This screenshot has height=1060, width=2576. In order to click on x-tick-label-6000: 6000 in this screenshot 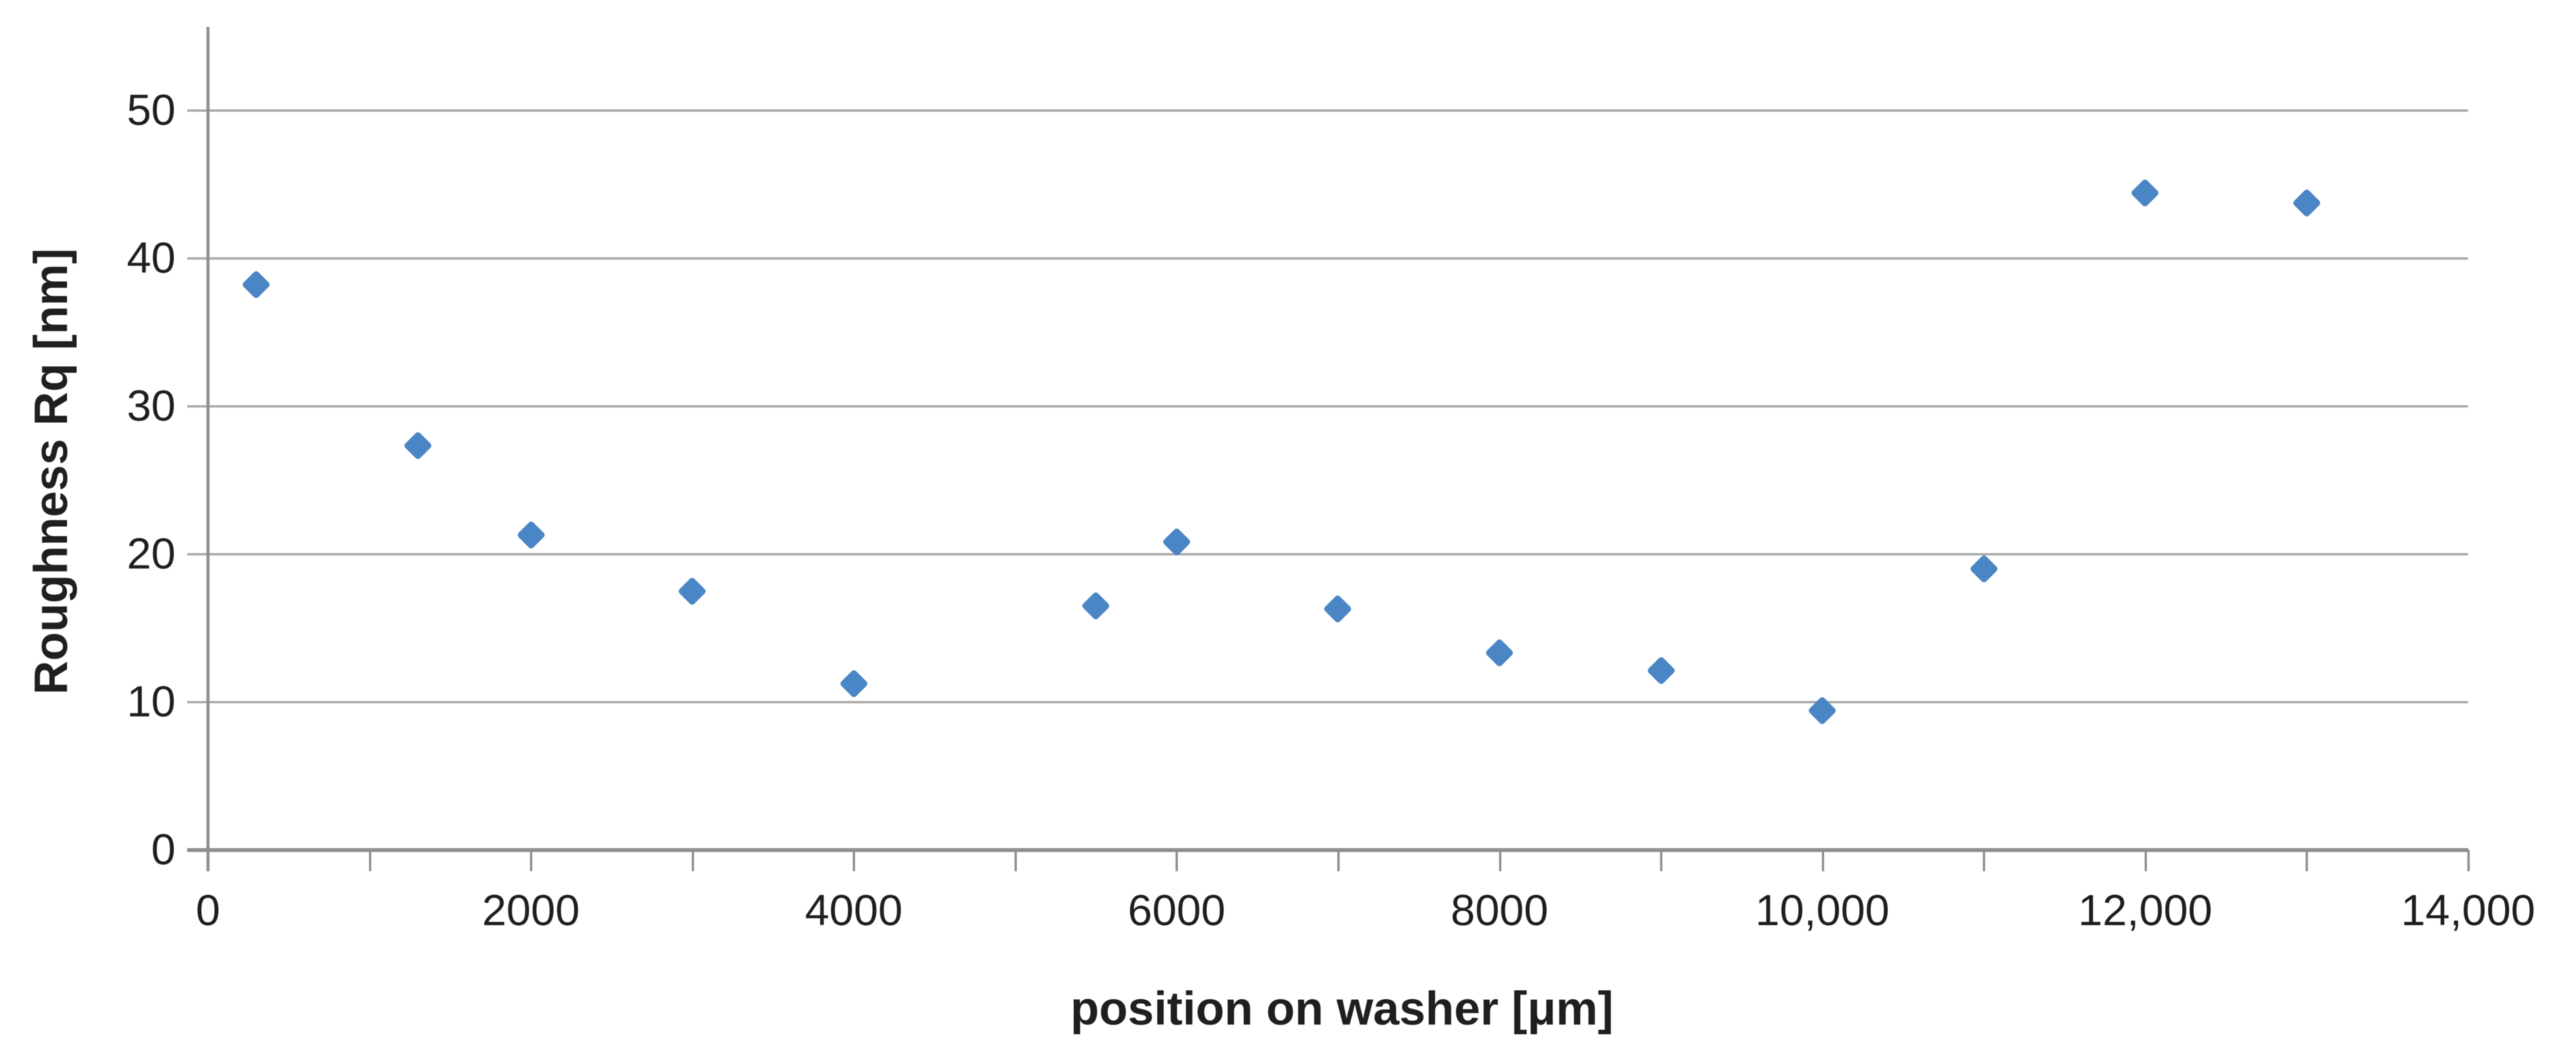, I will do `click(1177, 910)`.